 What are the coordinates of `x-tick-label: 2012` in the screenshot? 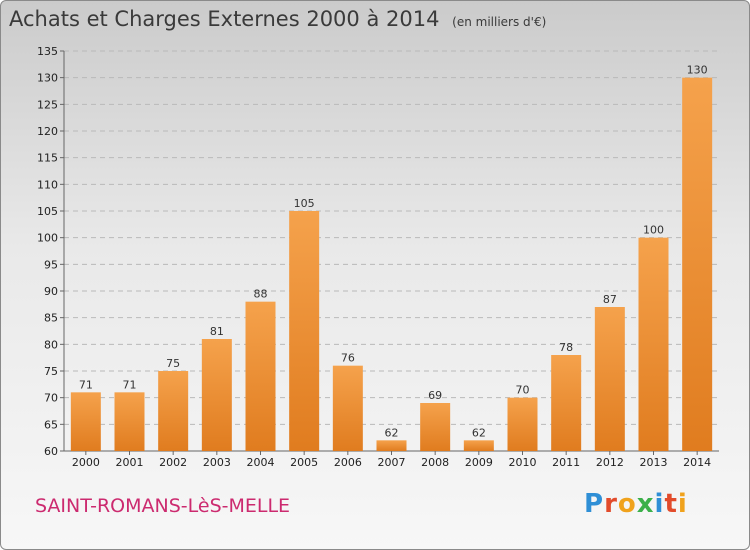 It's located at (610, 462).